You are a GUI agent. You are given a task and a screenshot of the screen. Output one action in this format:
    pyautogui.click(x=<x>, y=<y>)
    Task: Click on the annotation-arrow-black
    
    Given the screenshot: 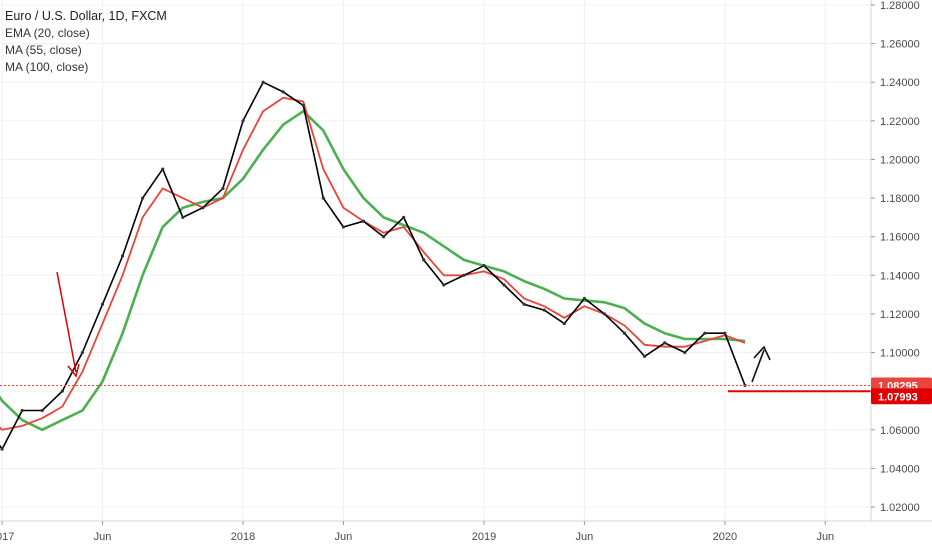 What is the action you would take?
    pyautogui.click(x=761, y=364)
    